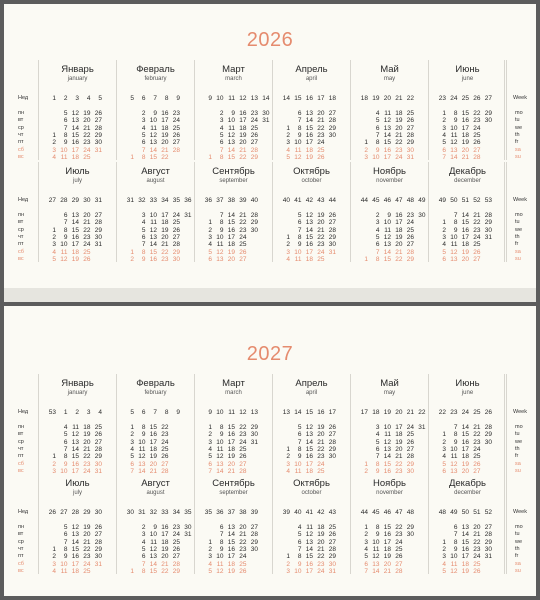  Describe the element at coordinates (399, 259) in the screenshot. I see `day-number: 22` at that location.